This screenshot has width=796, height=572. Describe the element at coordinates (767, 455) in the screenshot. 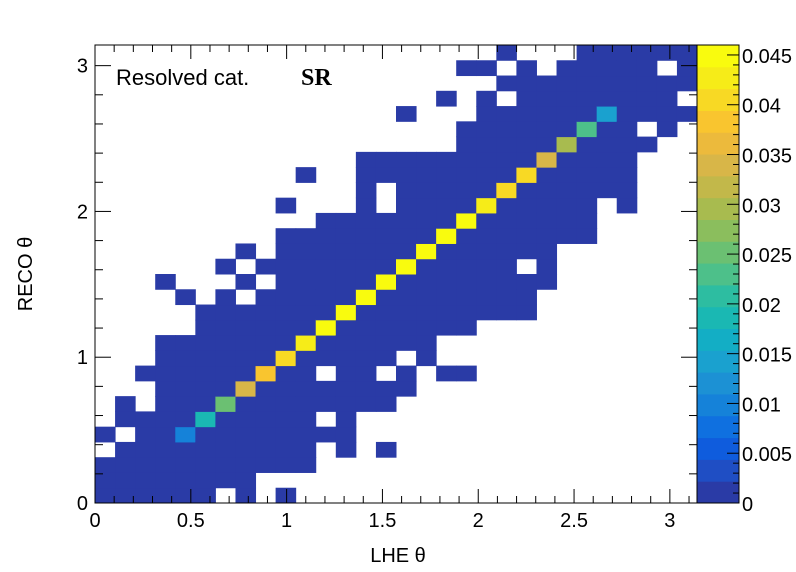

I see `z-tick-label: 0.005` at that location.